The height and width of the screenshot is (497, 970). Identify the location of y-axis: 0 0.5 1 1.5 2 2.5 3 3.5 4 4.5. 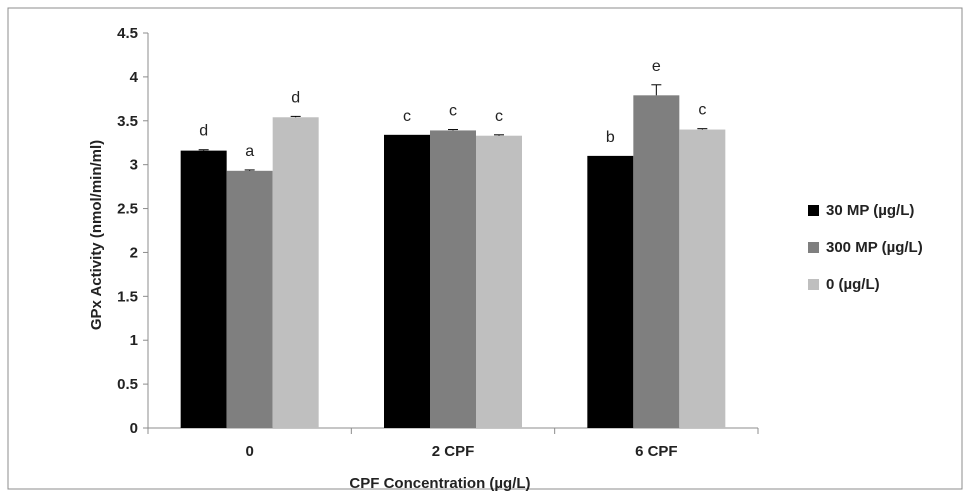
(133, 231).